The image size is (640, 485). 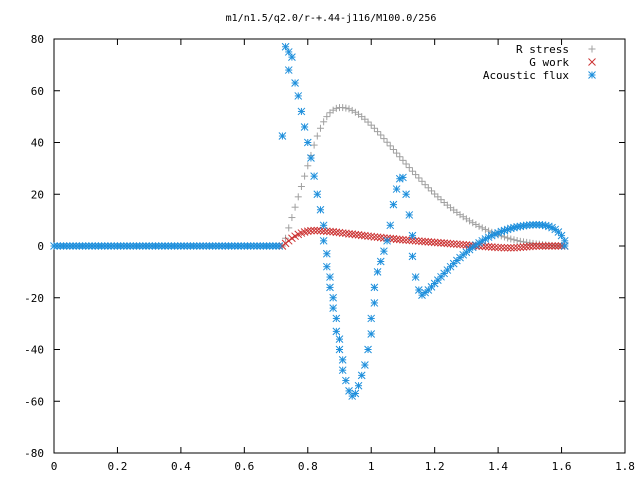 What do you see at coordinates (562, 466) in the screenshot?
I see `x-tick-label: 1.6` at bounding box center [562, 466].